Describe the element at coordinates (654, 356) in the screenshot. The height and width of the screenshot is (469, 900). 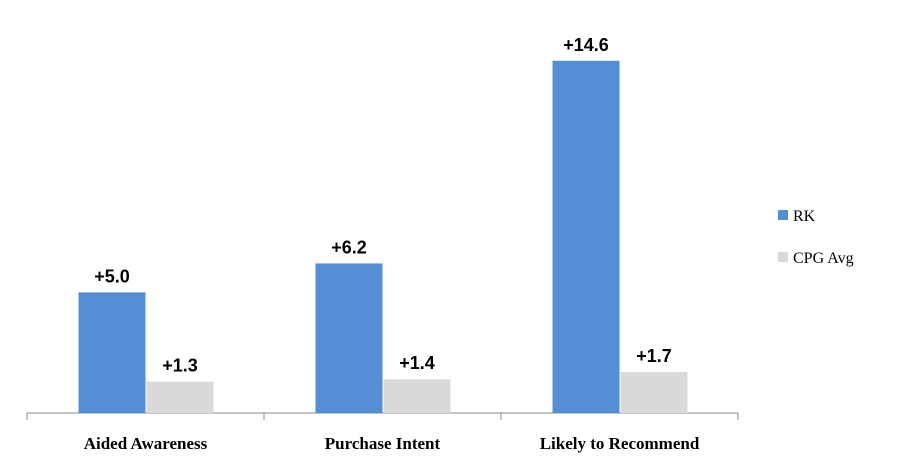
I see `value-label: +1.7` at that location.